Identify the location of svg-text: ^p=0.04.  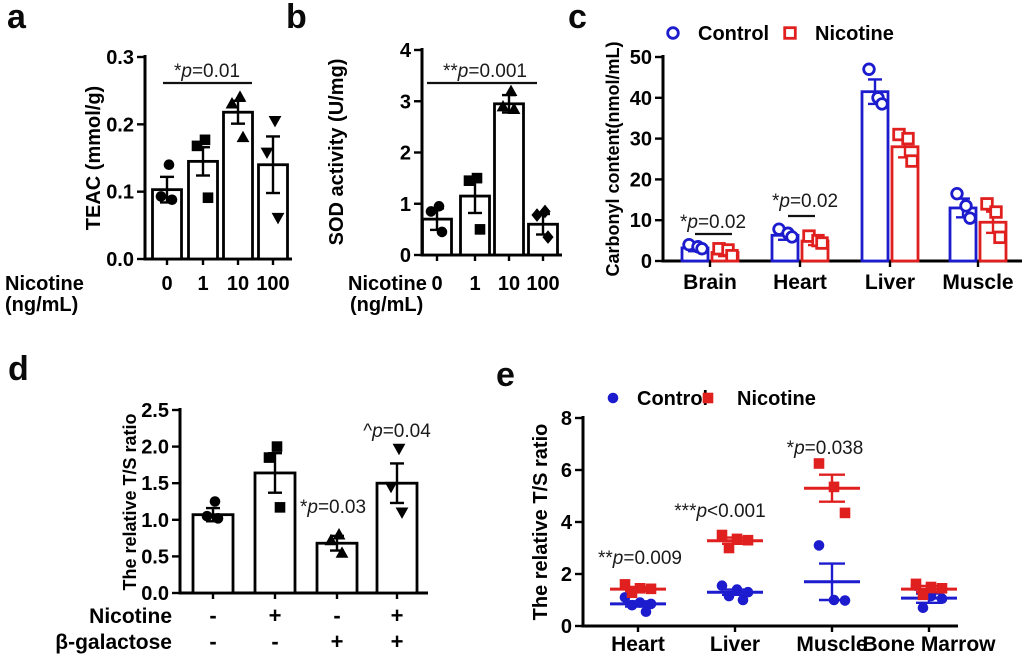
(397, 431).